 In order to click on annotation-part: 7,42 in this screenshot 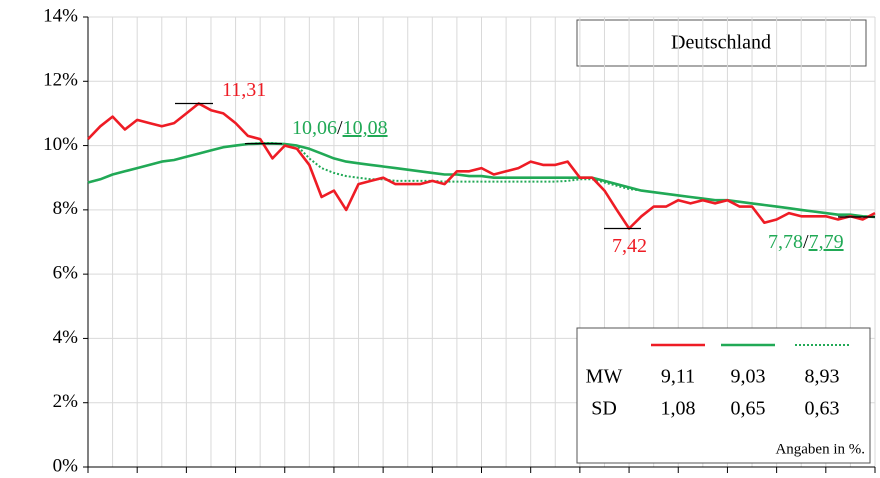, I will do `click(629, 246)`.